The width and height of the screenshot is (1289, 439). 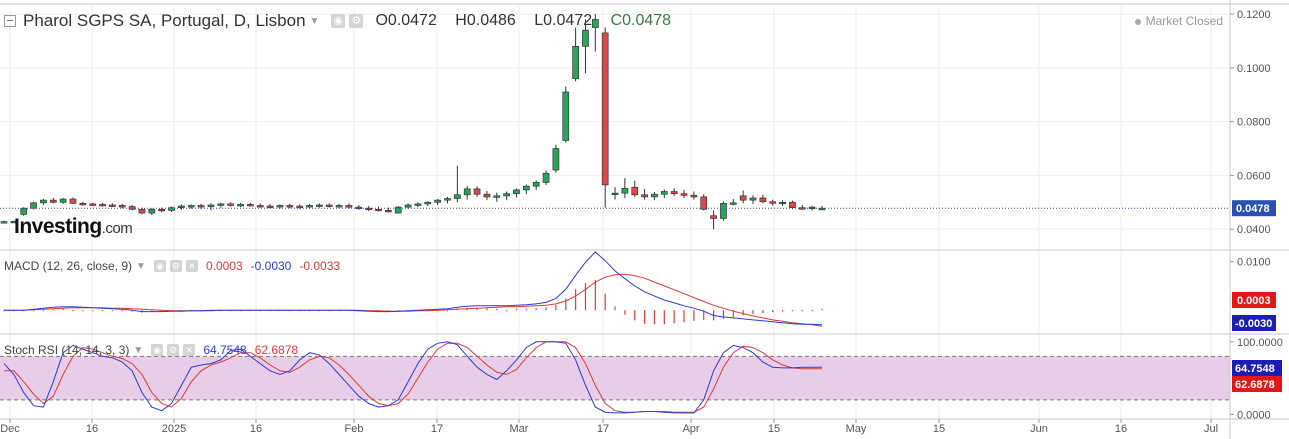 What do you see at coordinates (73, 227) in the screenshot?
I see `investing-logo: Investing.com` at bounding box center [73, 227].